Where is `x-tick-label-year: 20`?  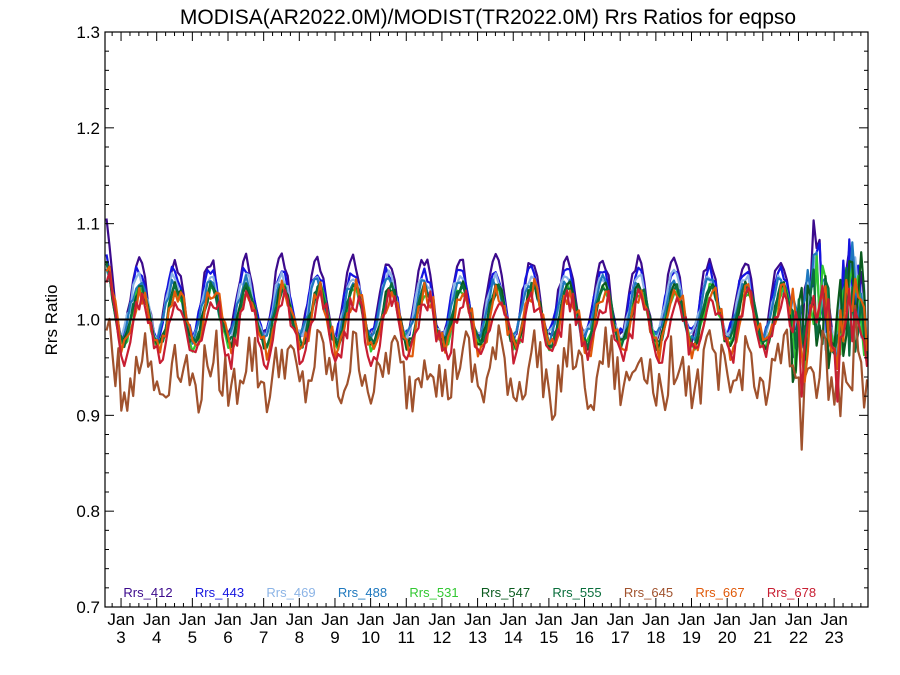 x-tick-label-year: 20 is located at coordinates (727, 637).